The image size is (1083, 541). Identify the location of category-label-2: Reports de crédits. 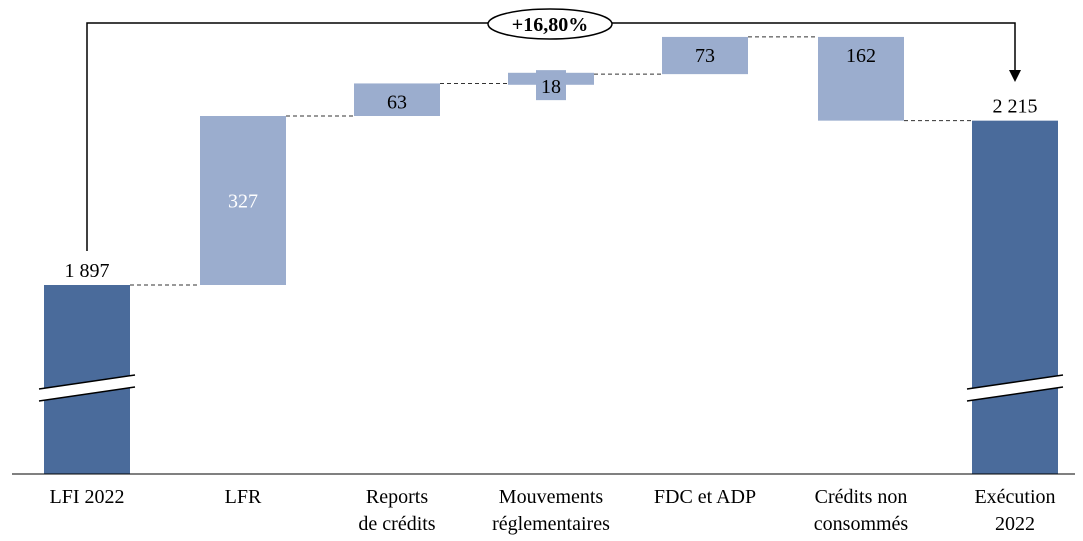
(396, 510).